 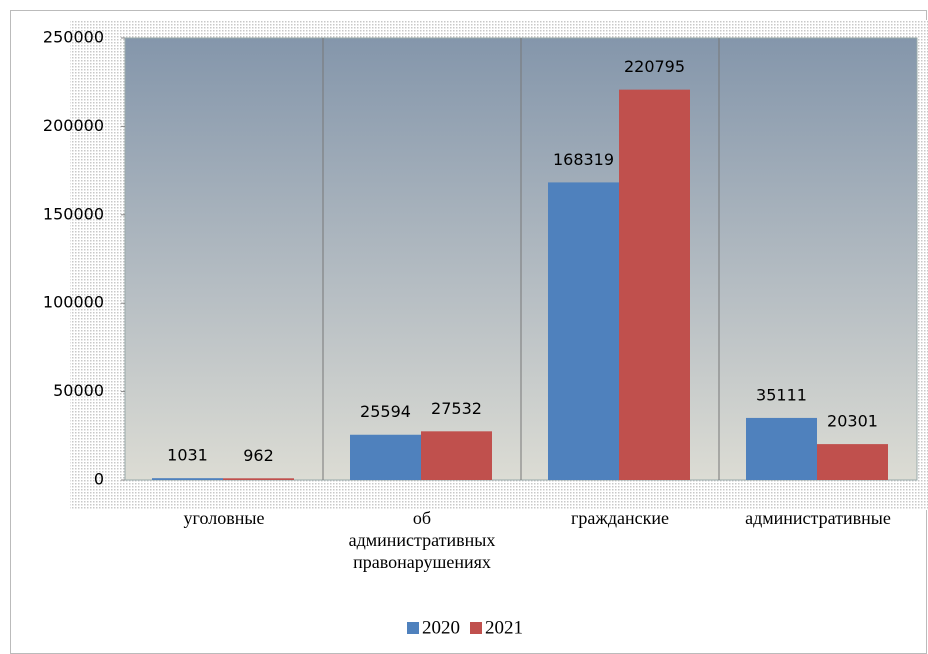 What do you see at coordinates (73, 302) in the screenshot?
I see `y-tick-label: 100000` at bounding box center [73, 302].